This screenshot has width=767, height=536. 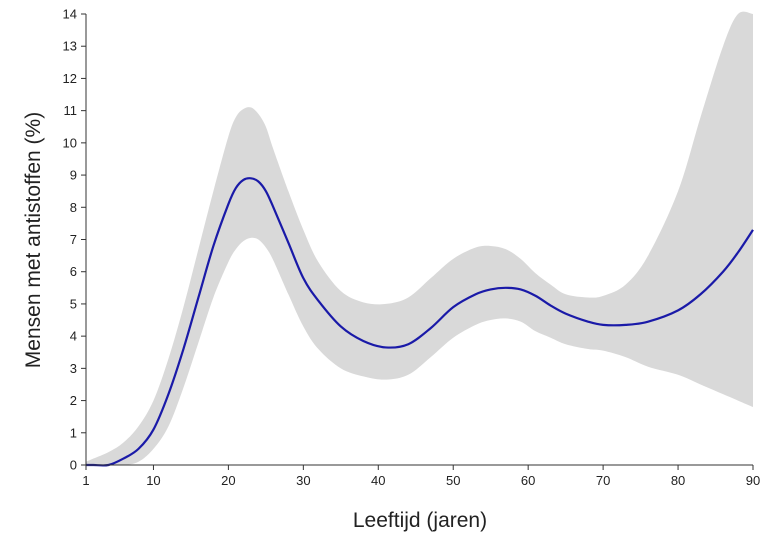 What do you see at coordinates (73, 368) in the screenshot?
I see `y-tick-label: 3` at bounding box center [73, 368].